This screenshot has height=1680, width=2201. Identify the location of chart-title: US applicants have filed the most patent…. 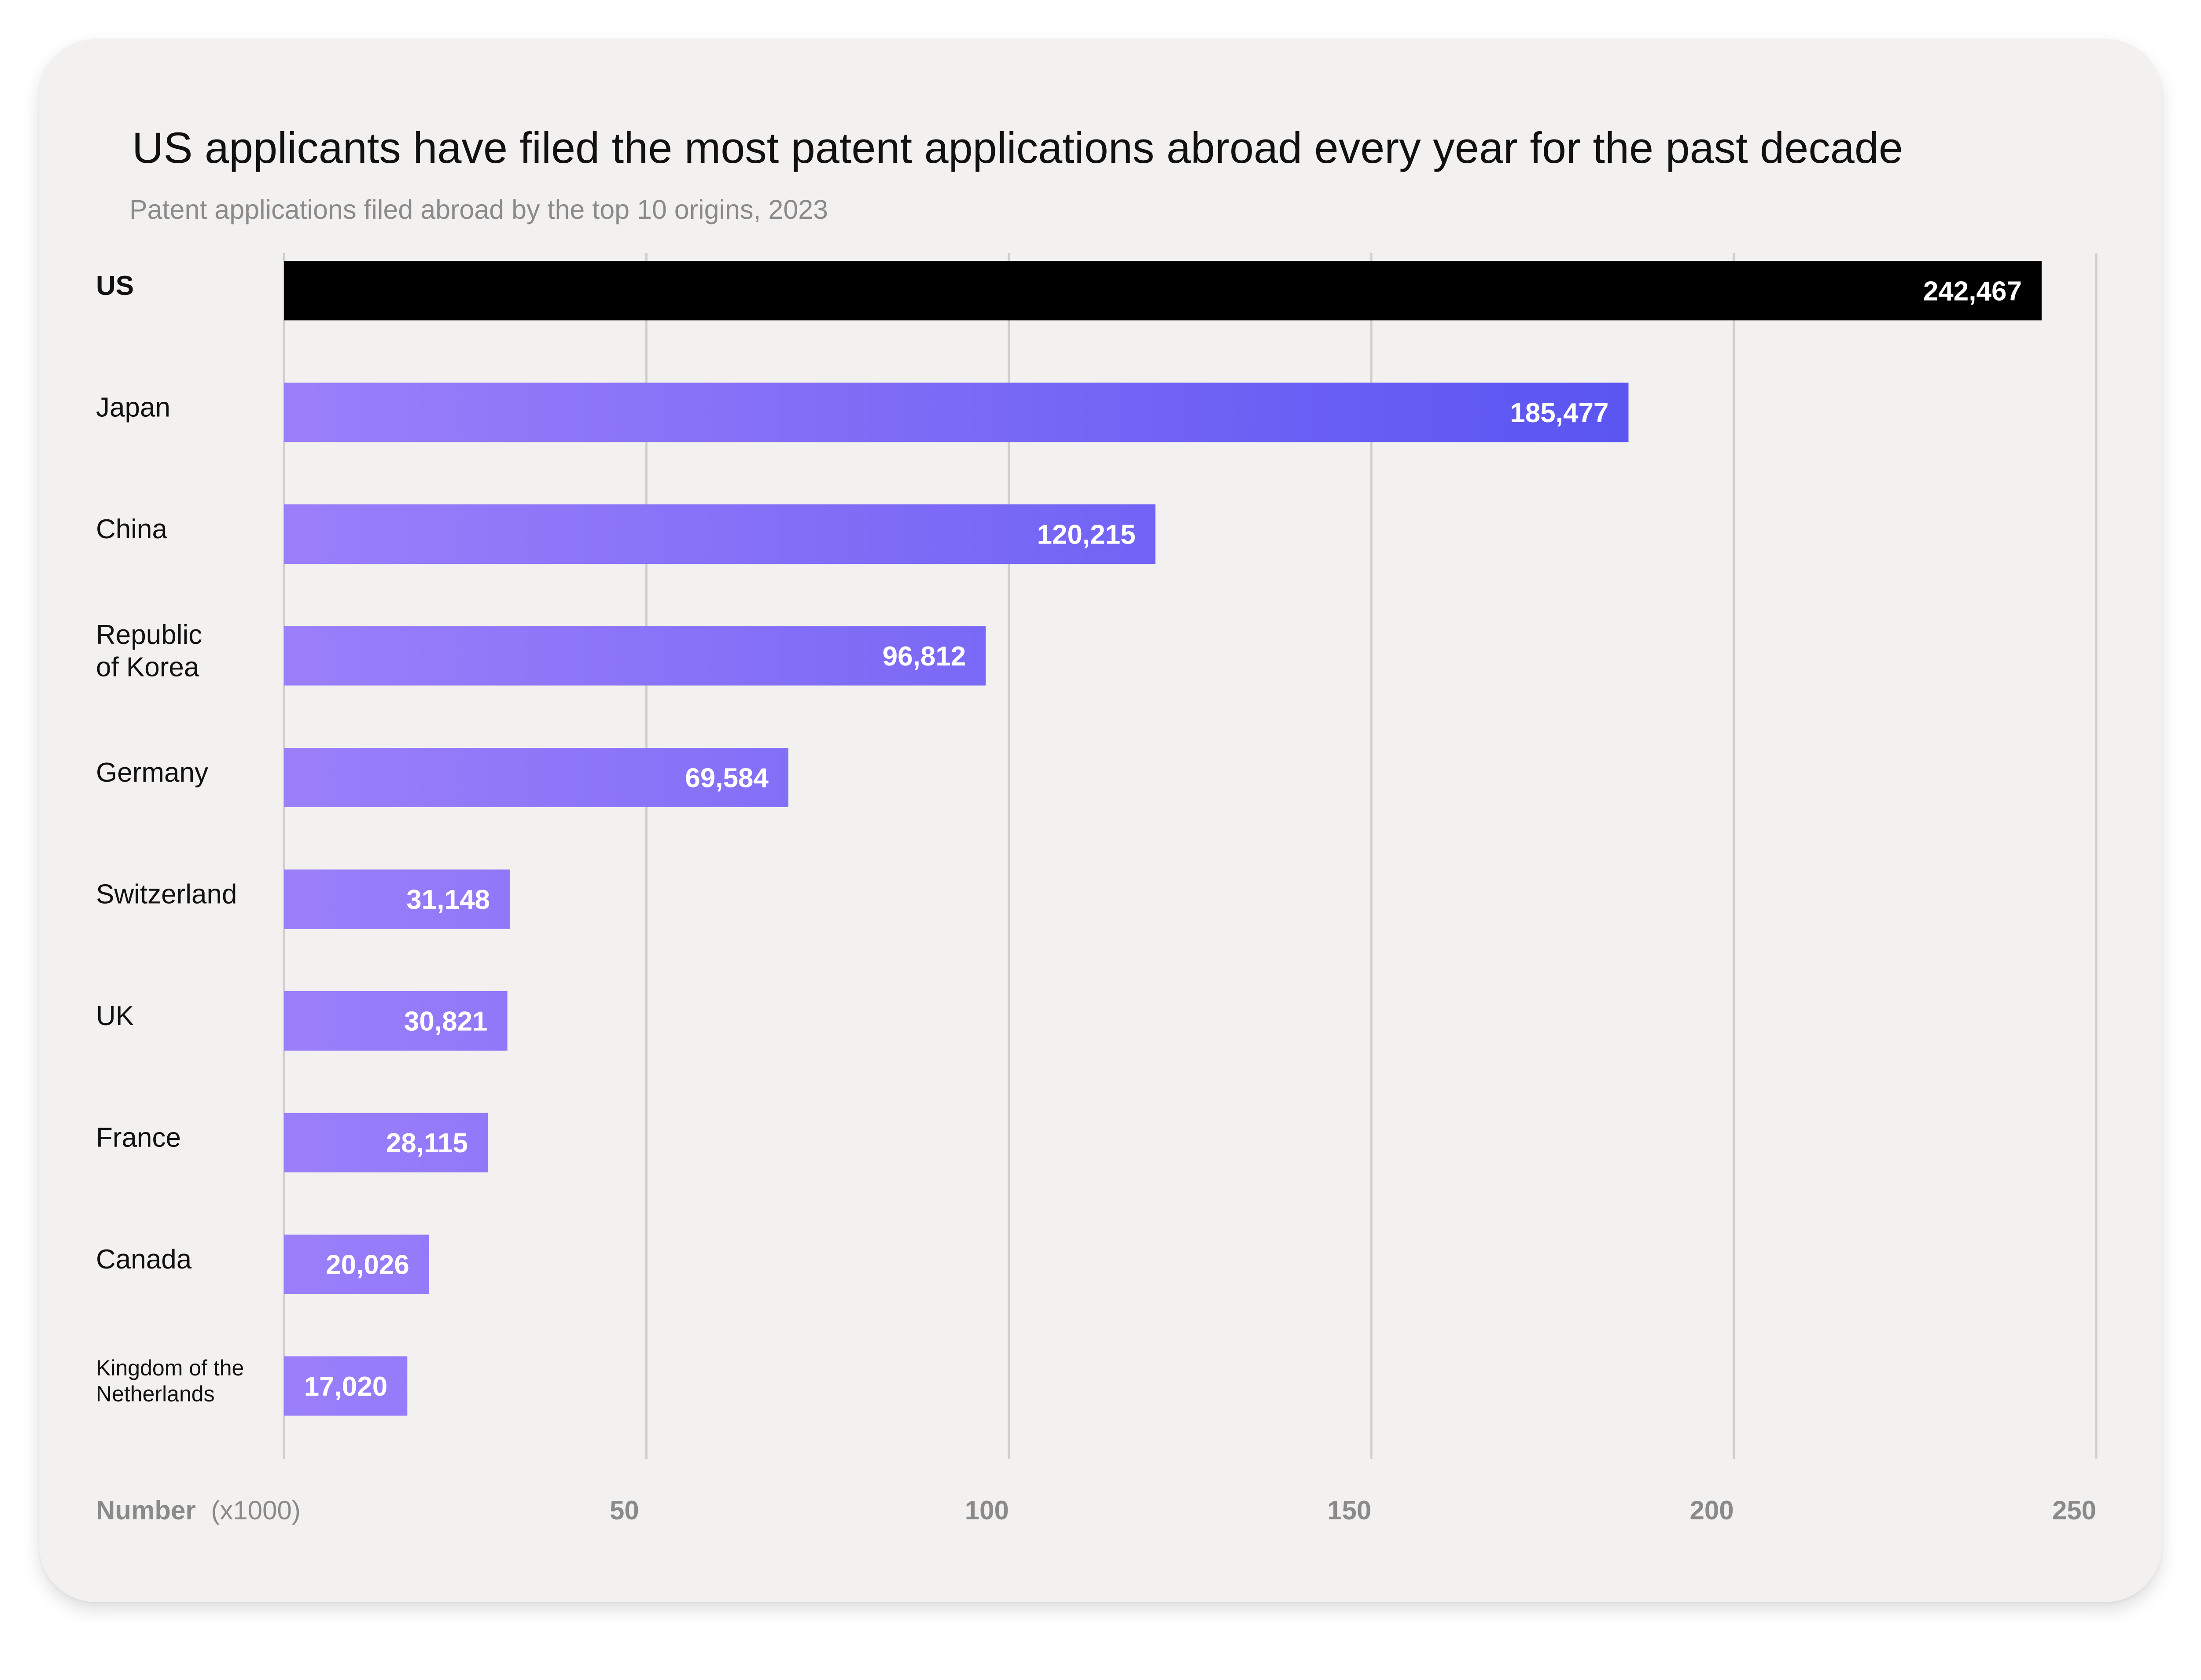
(1017, 147).